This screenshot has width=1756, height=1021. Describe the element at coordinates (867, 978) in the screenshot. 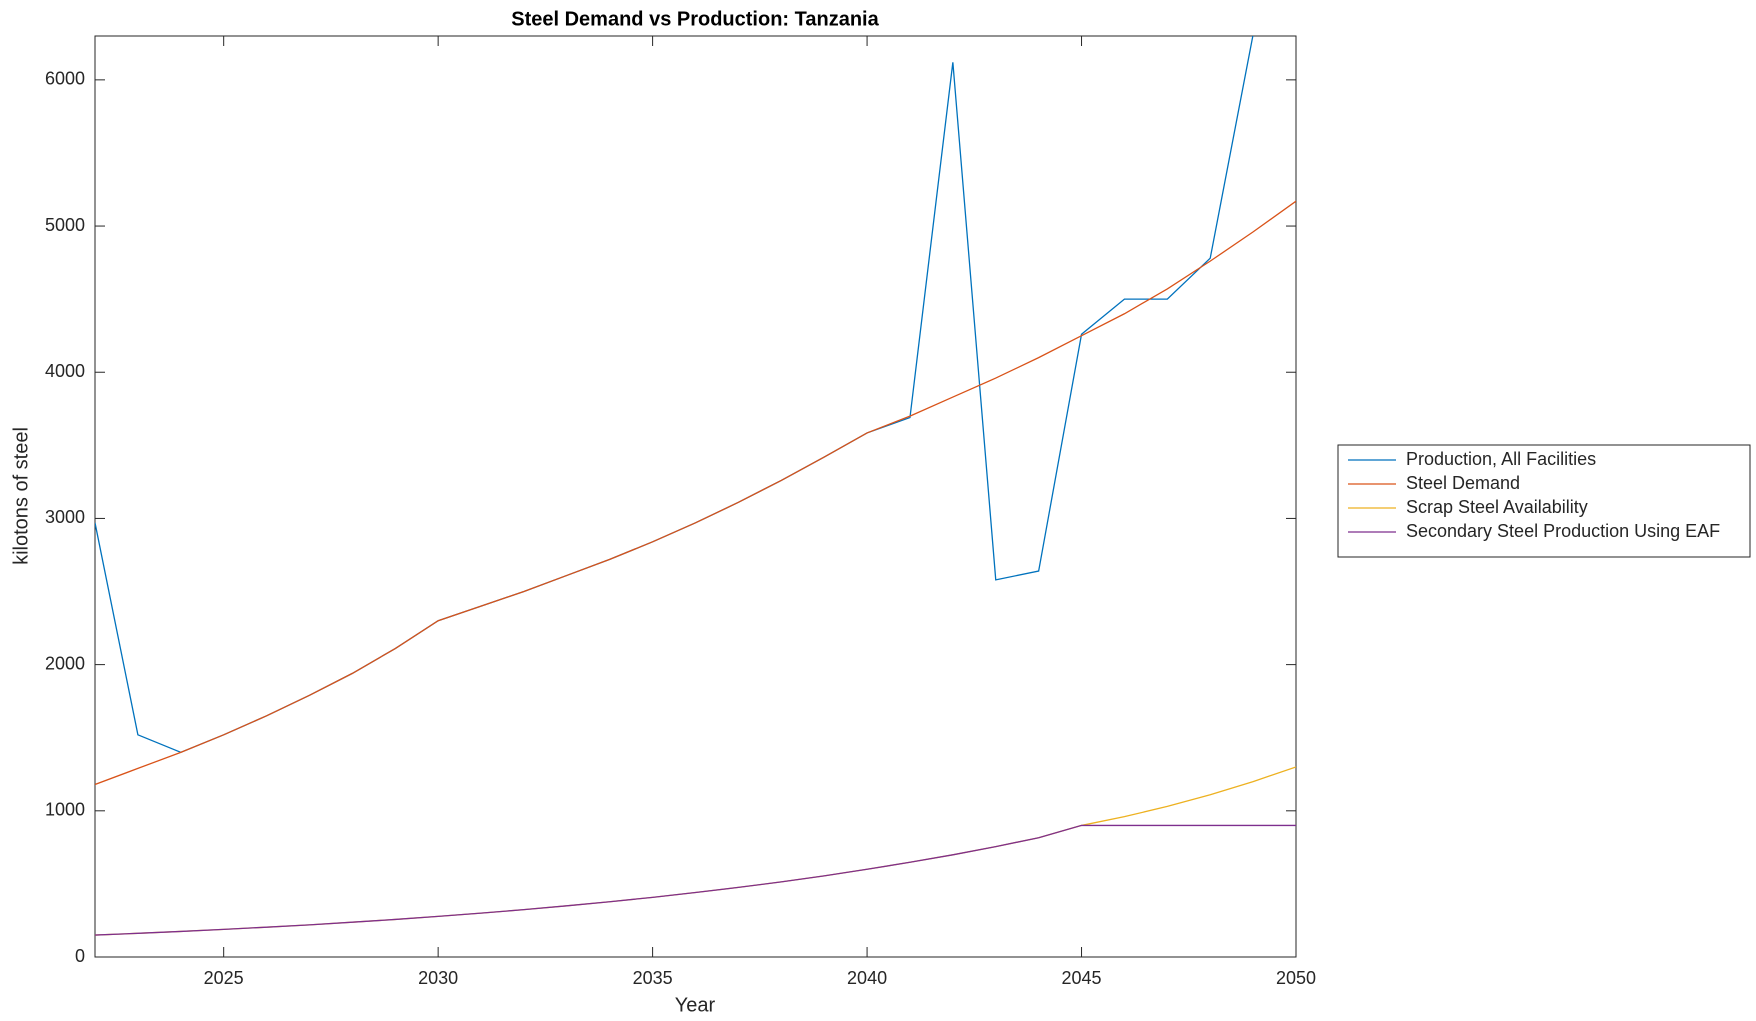

I see `x-tick-label: 2040` at that location.